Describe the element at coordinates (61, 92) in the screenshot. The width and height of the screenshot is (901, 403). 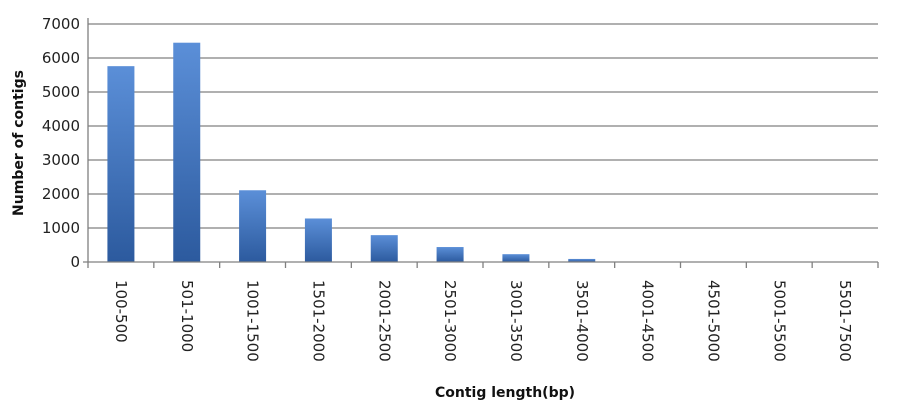
I see `y-tick-label: 5000` at that location.